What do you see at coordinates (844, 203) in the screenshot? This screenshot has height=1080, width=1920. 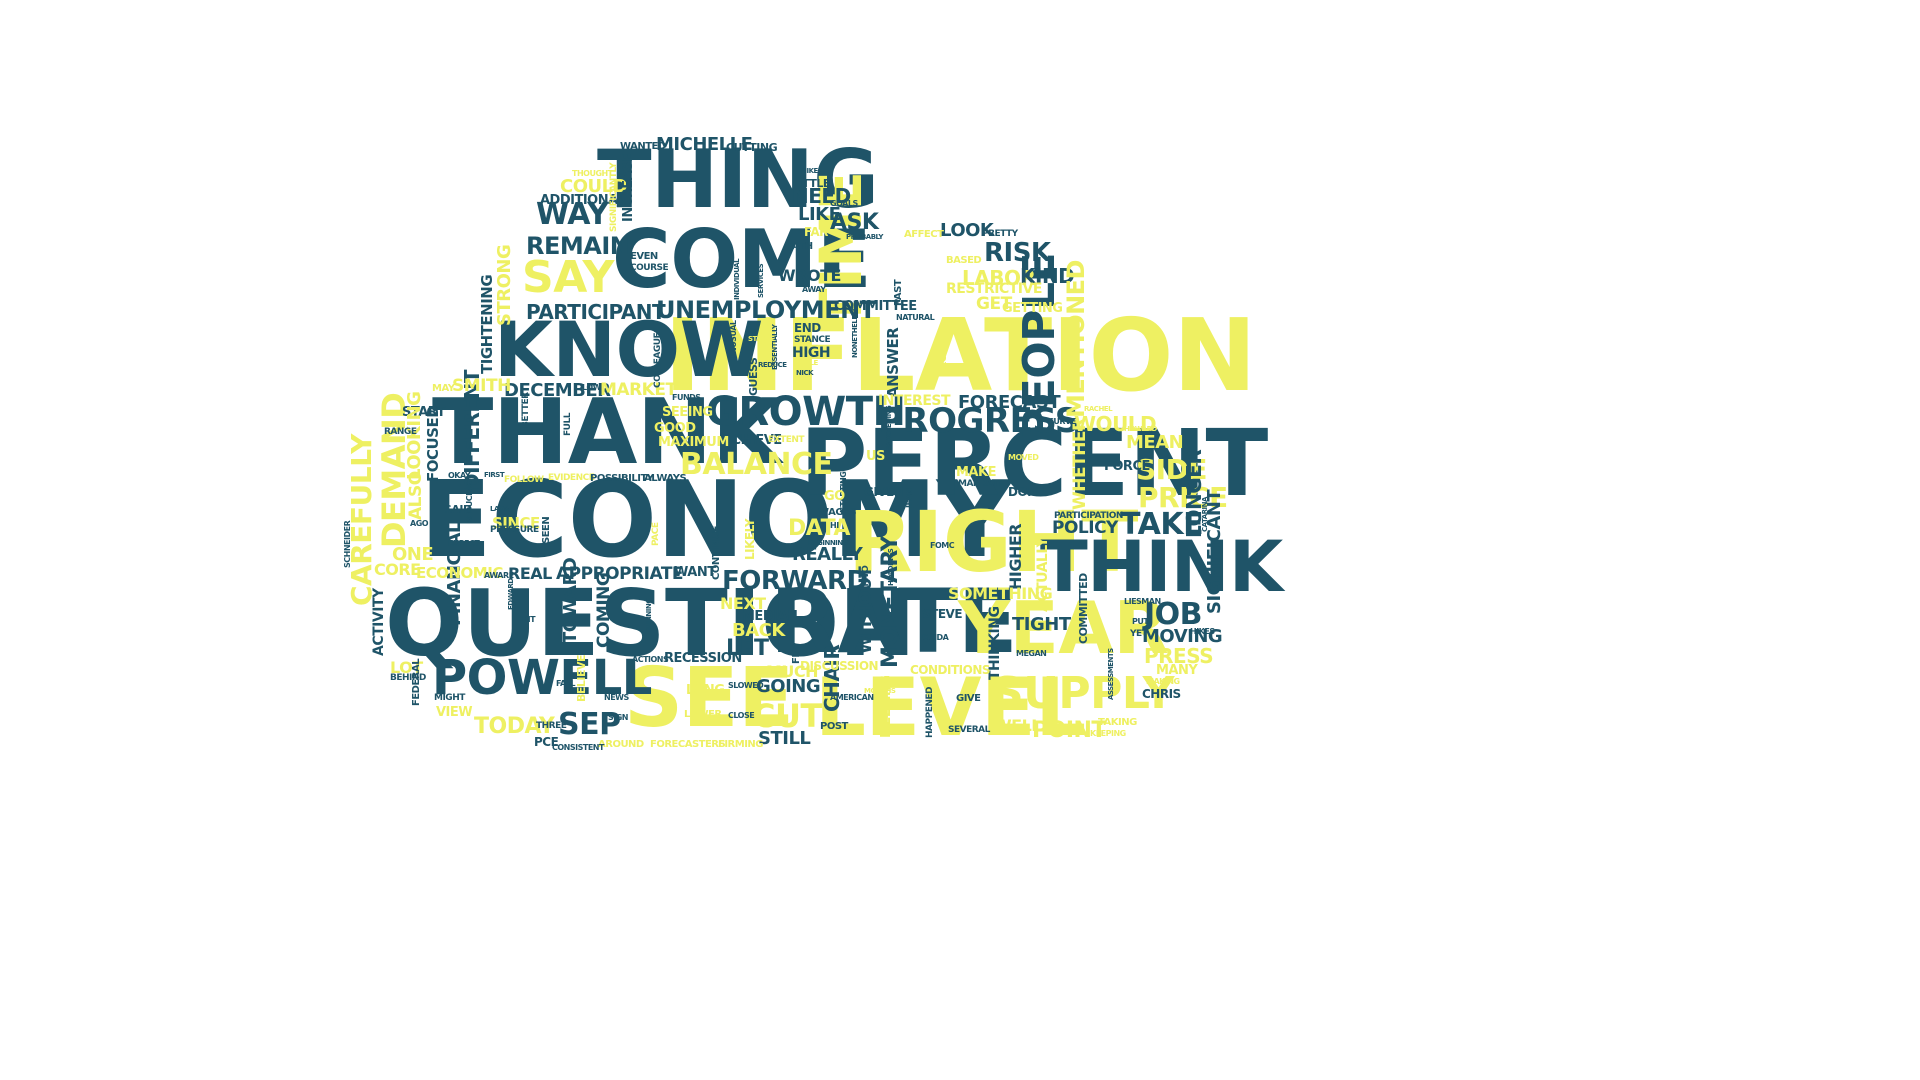 I see `word-goals: GOALS` at bounding box center [844, 203].